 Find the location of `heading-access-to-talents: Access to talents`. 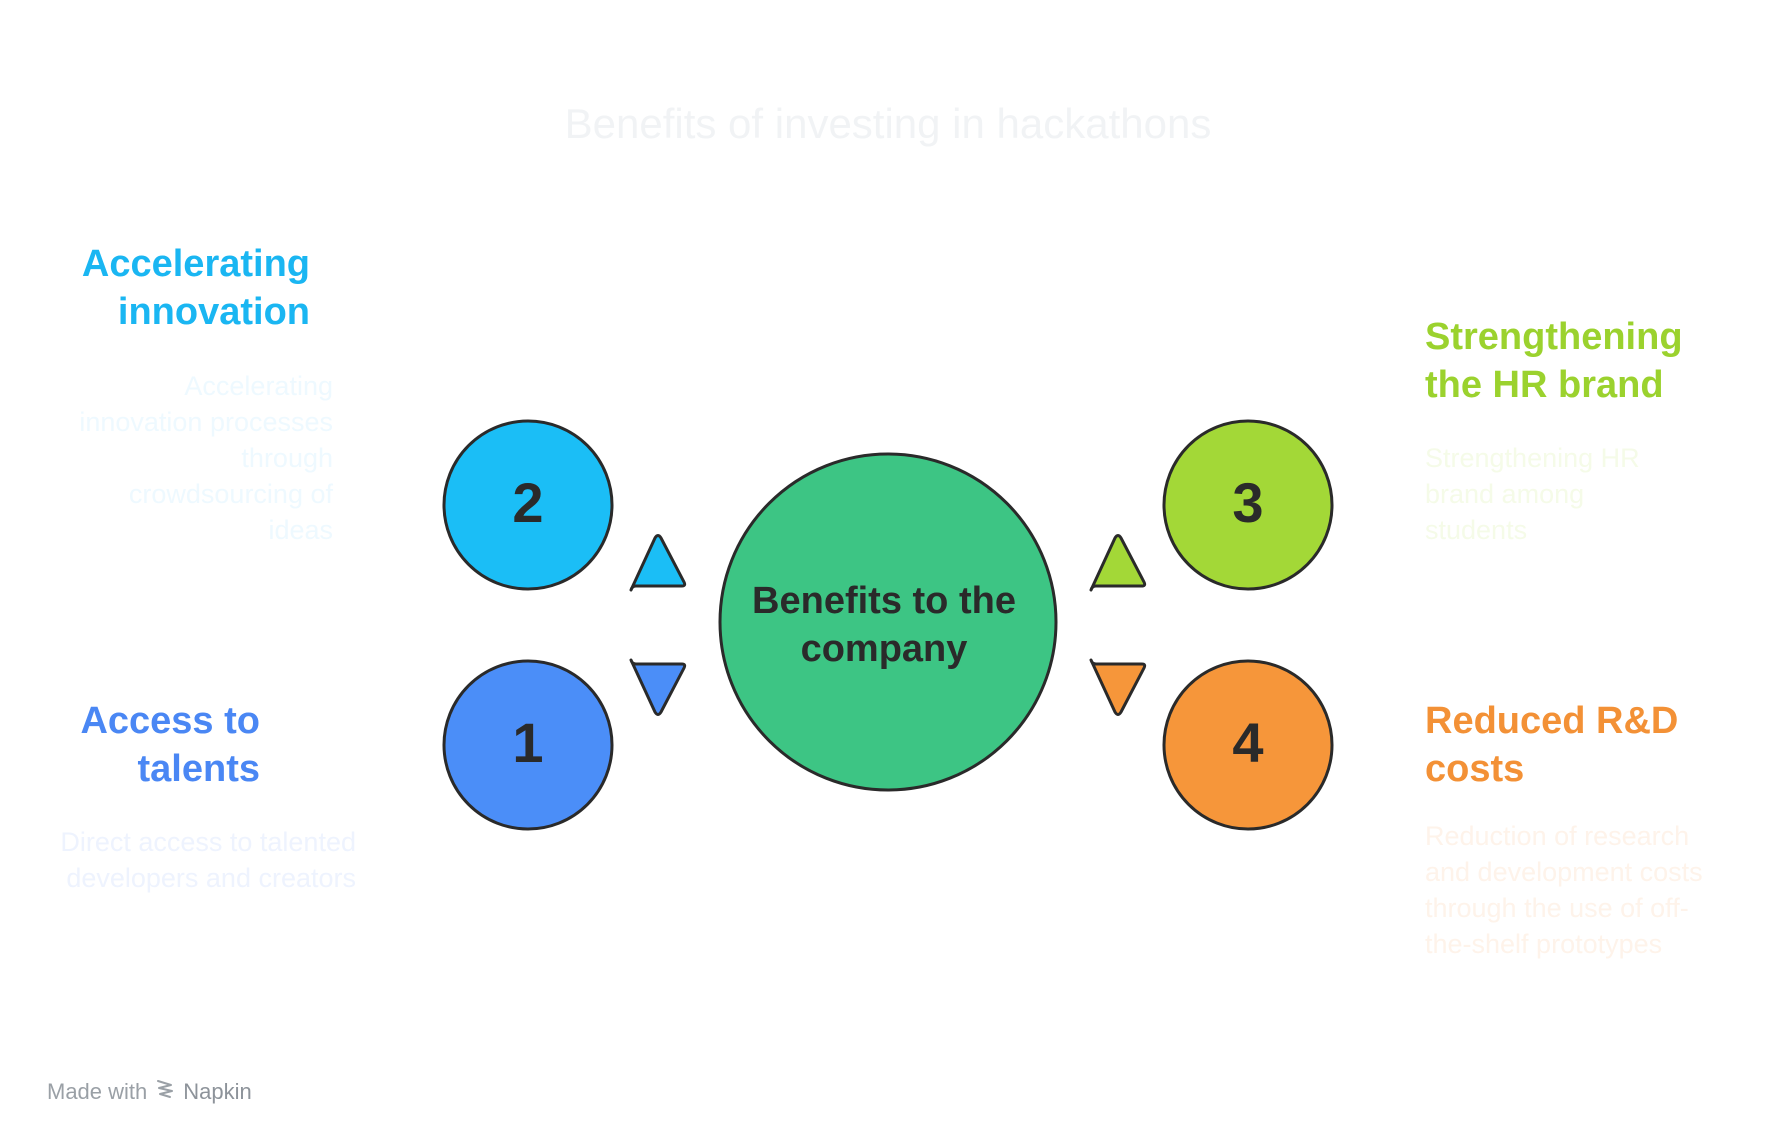

heading-access-to-talents: Access to talents is located at coordinates (170, 745).